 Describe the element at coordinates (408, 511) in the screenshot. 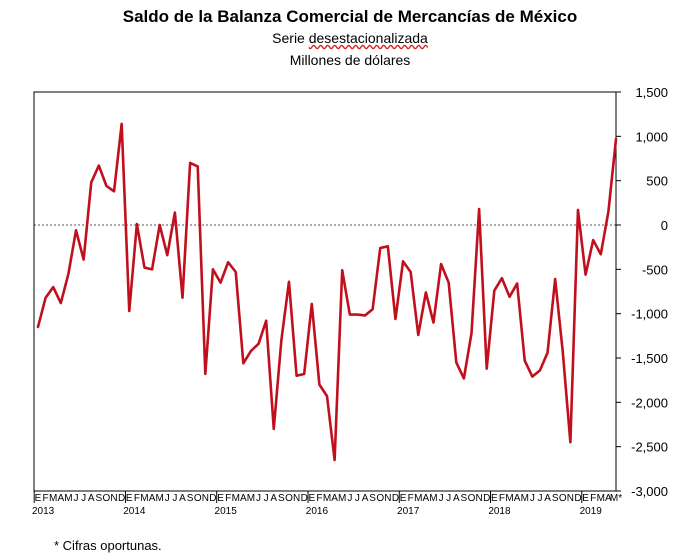

I see `x-year-label: 2017` at that location.